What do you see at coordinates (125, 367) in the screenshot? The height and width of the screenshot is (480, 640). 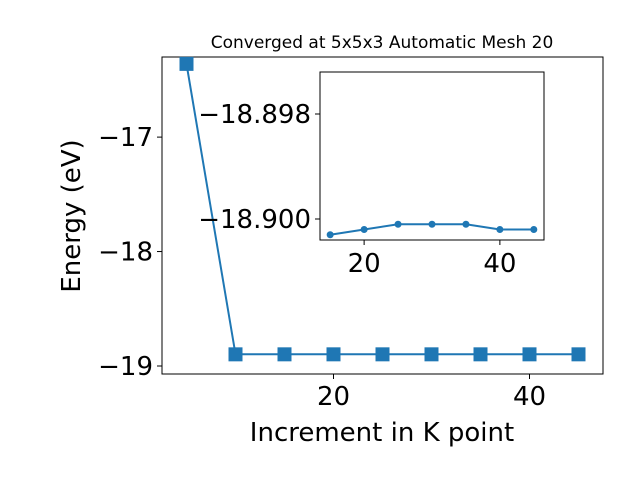 I see `main-y-tick-label: −19` at bounding box center [125, 367].